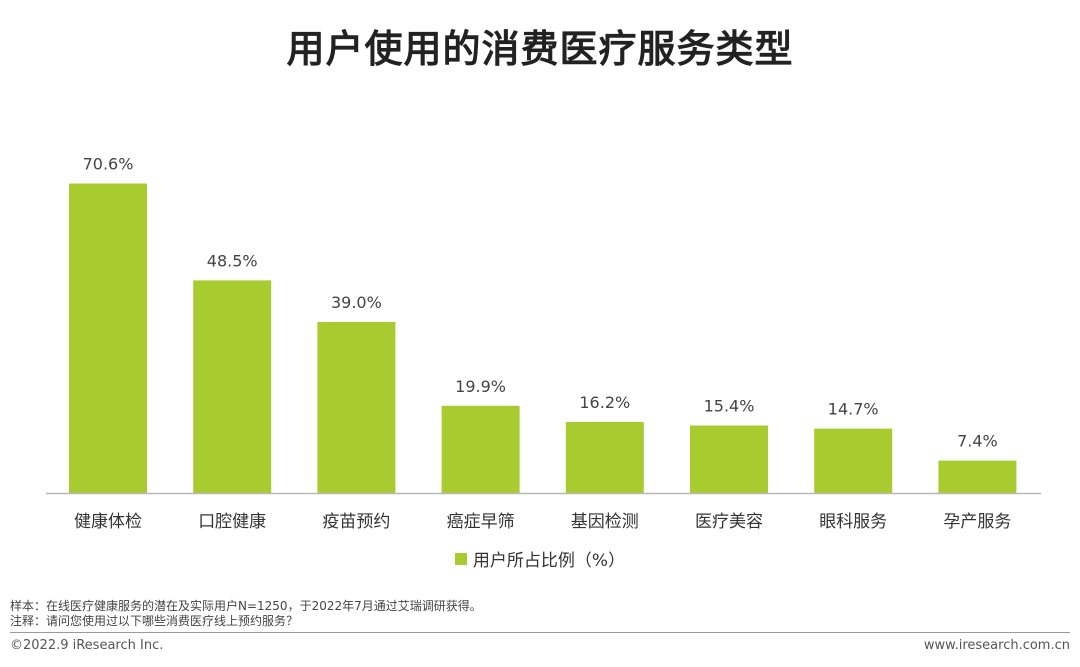 This screenshot has height=667, width=1080. I want to click on chart-title: 用户使用的消费医疗服务类型, so click(540, 49).